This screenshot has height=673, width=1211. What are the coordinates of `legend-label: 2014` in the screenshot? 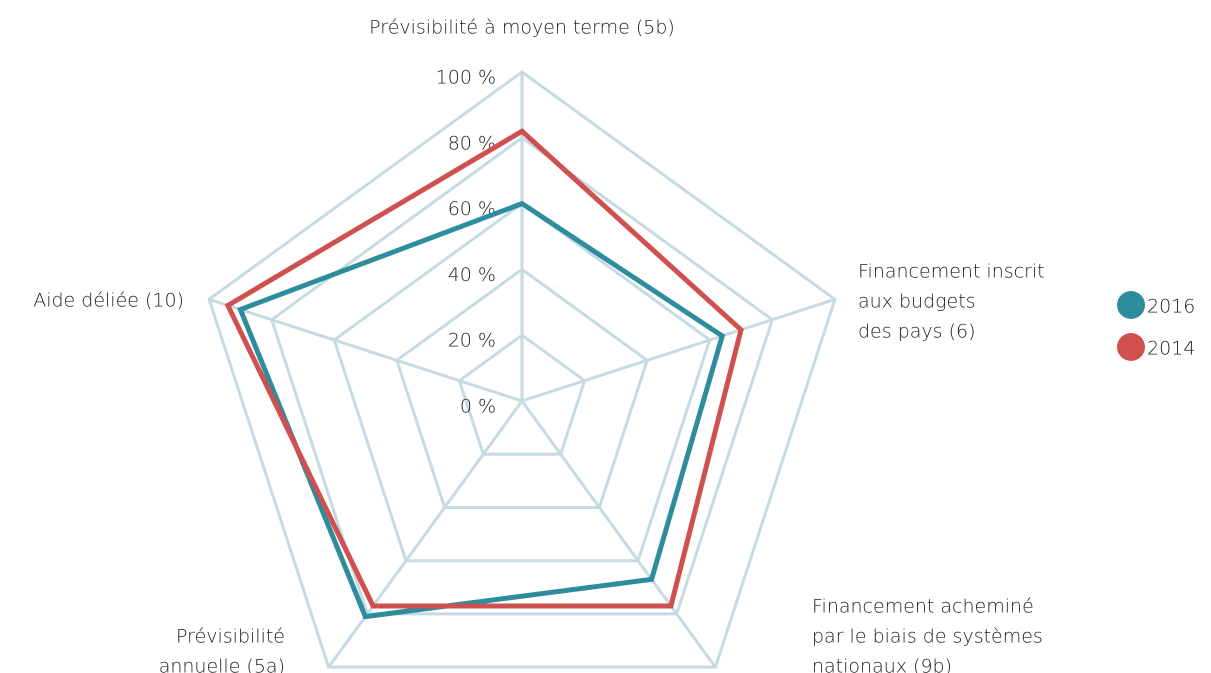 It's located at (1171, 349).